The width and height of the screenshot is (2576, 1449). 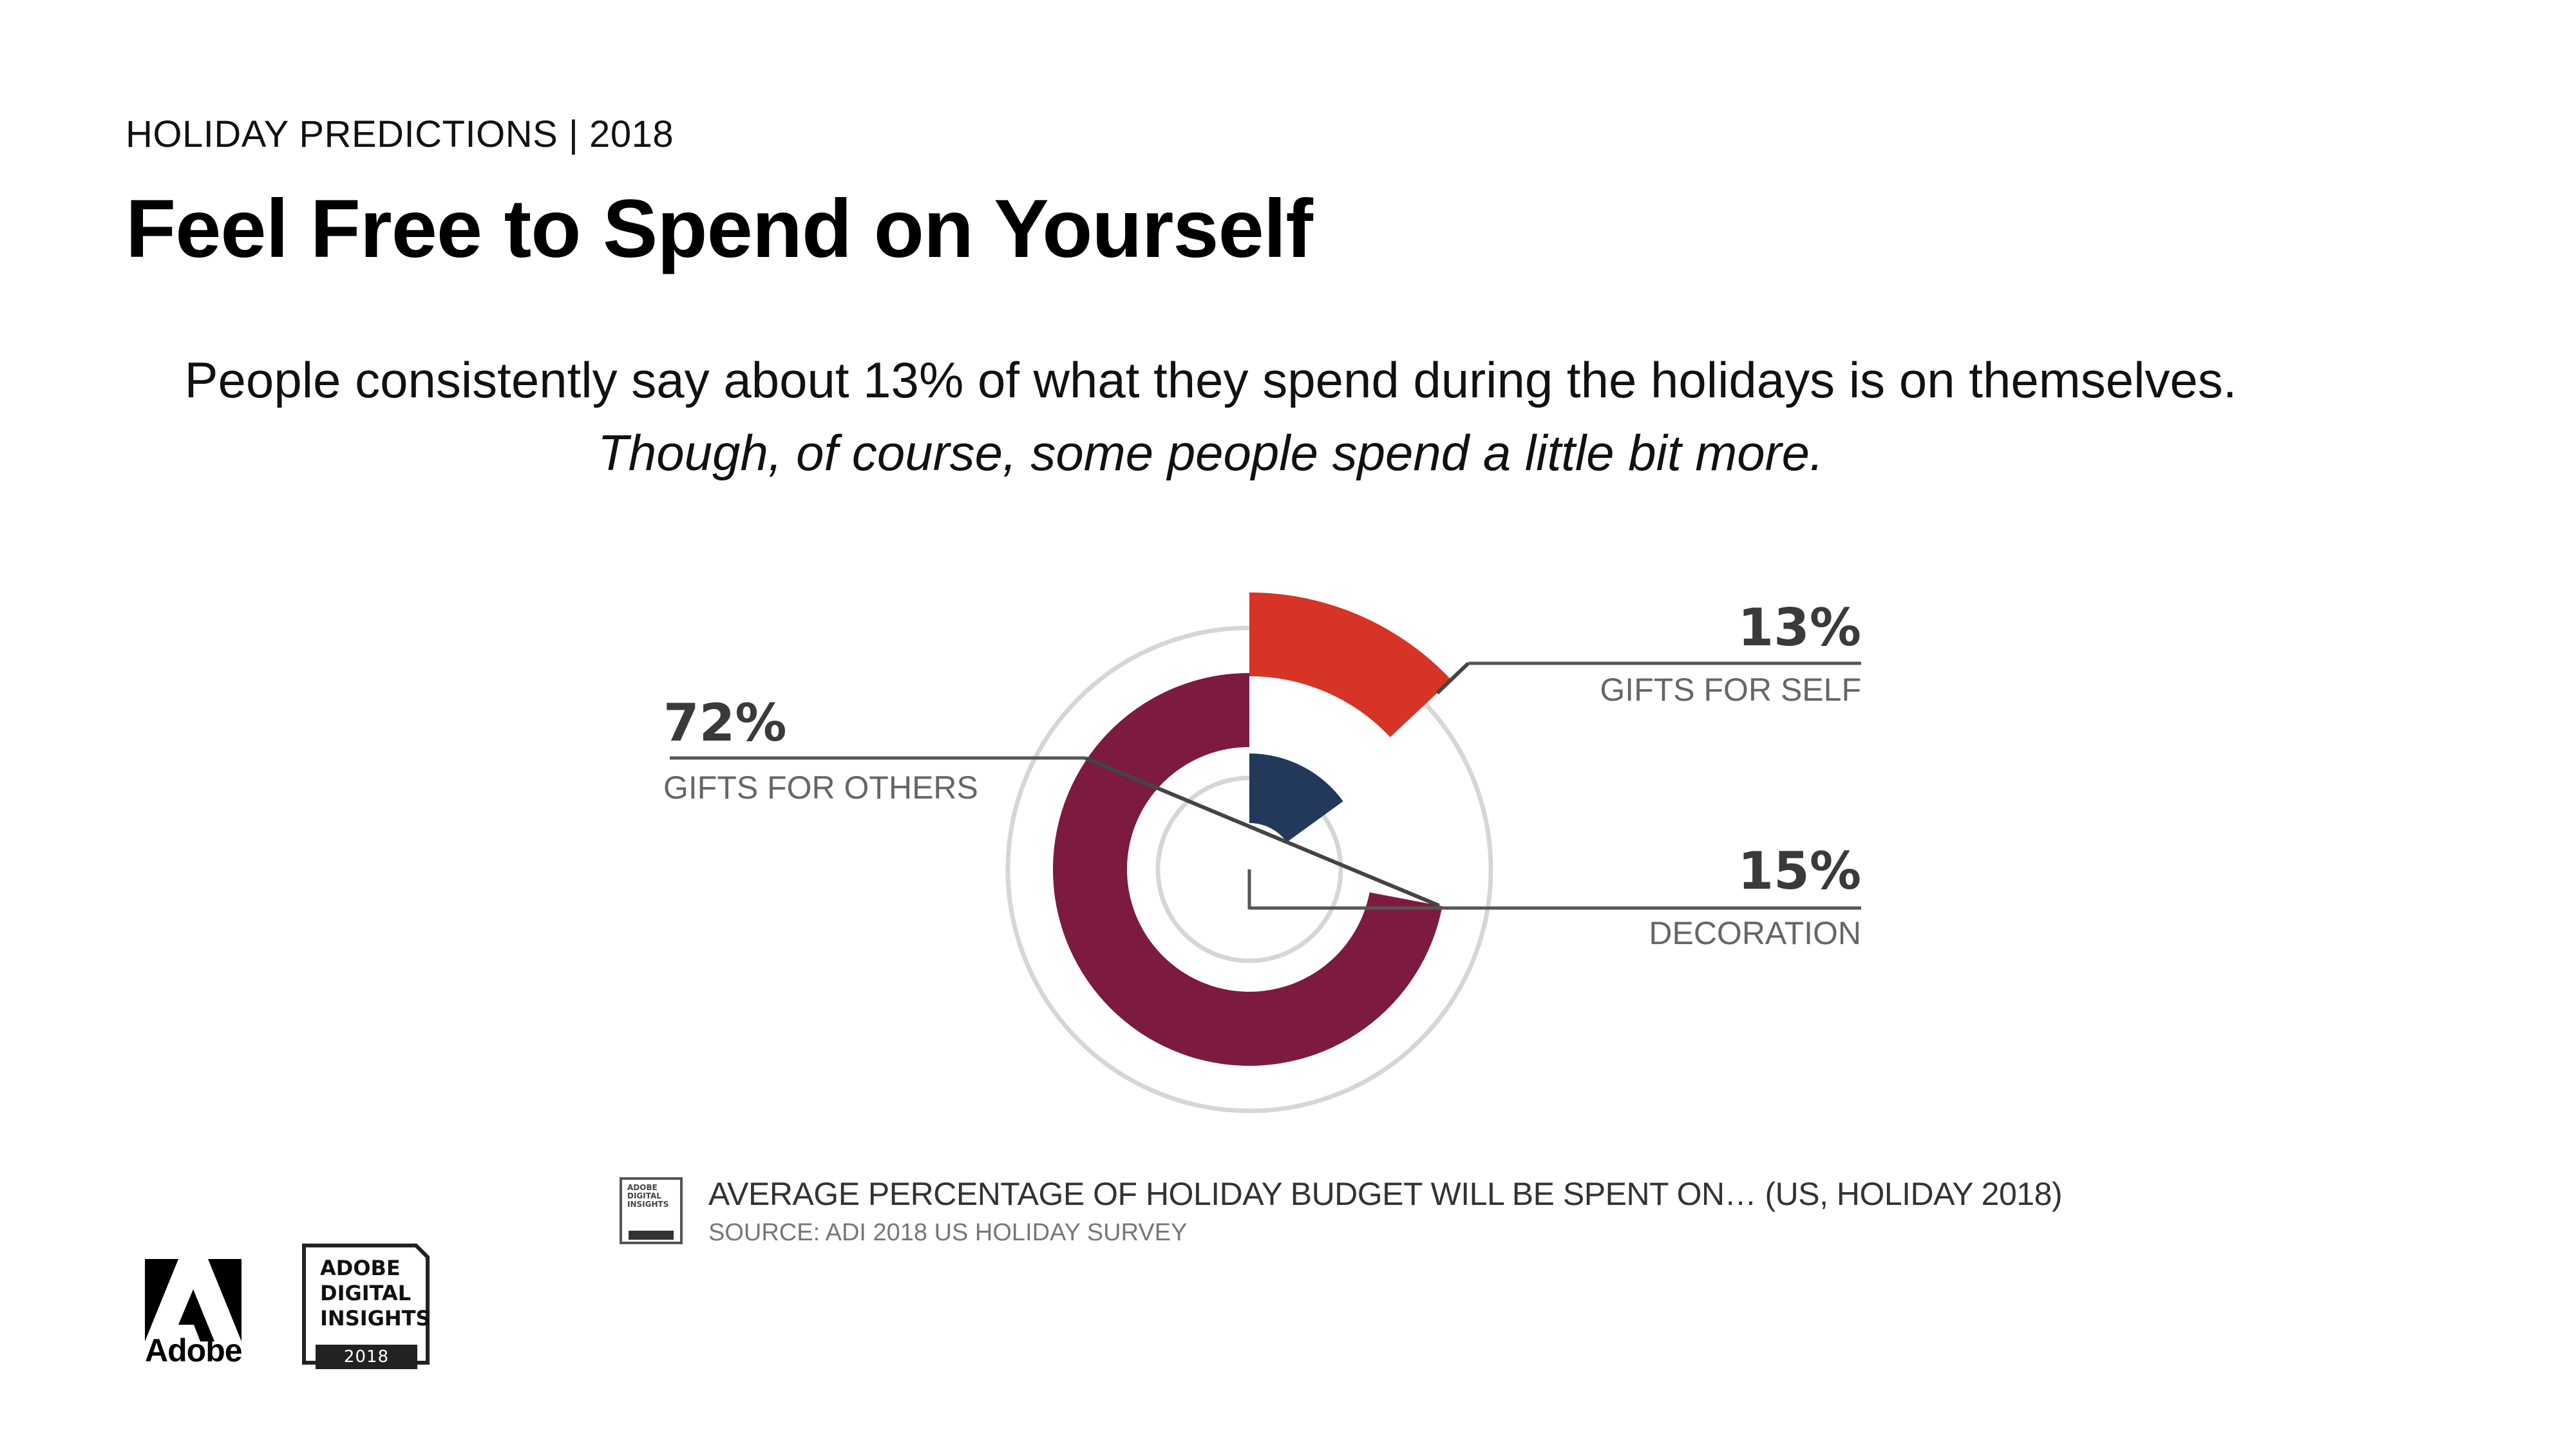 I want to click on slice-category-label: GIFTS FOR SELF, so click(x=1731, y=690).